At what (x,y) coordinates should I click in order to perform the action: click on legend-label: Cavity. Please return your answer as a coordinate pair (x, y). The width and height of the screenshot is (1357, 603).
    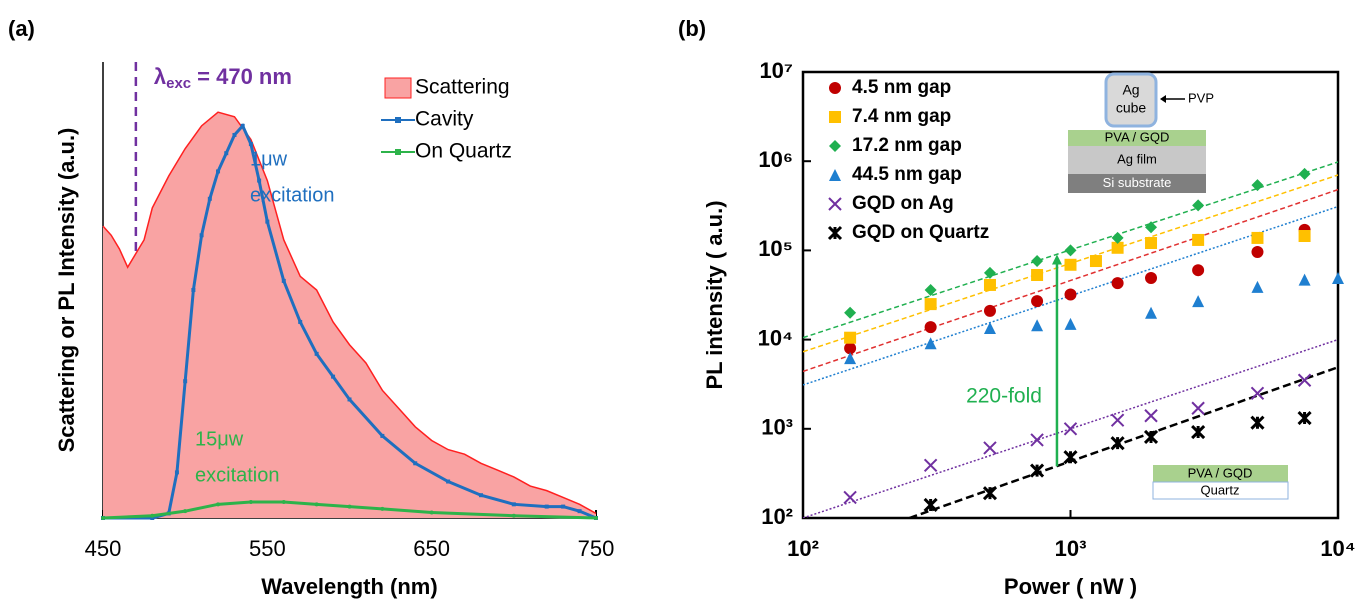
    Looking at the image, I should click on (444, 119).